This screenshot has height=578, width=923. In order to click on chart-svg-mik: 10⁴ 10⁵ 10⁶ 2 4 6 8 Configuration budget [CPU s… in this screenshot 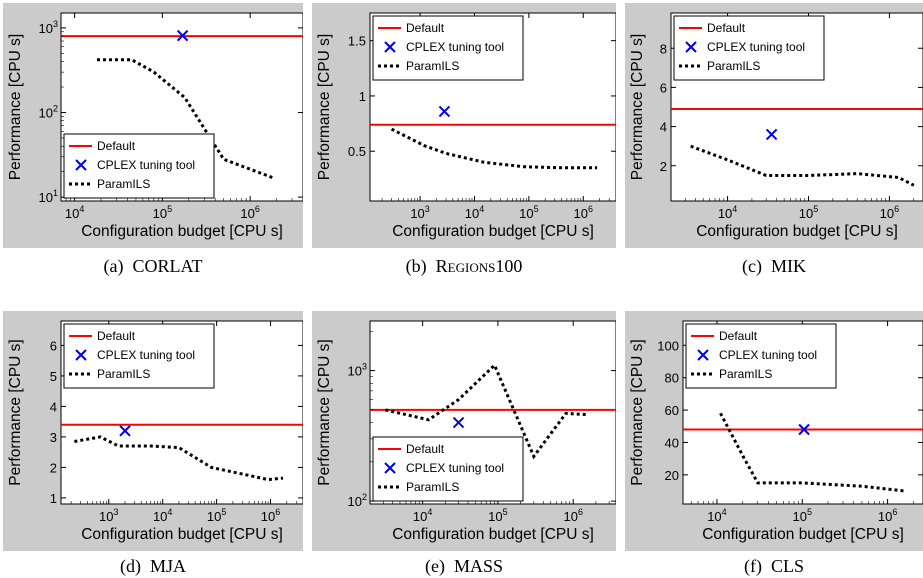, I will do `click(776, 126)`.